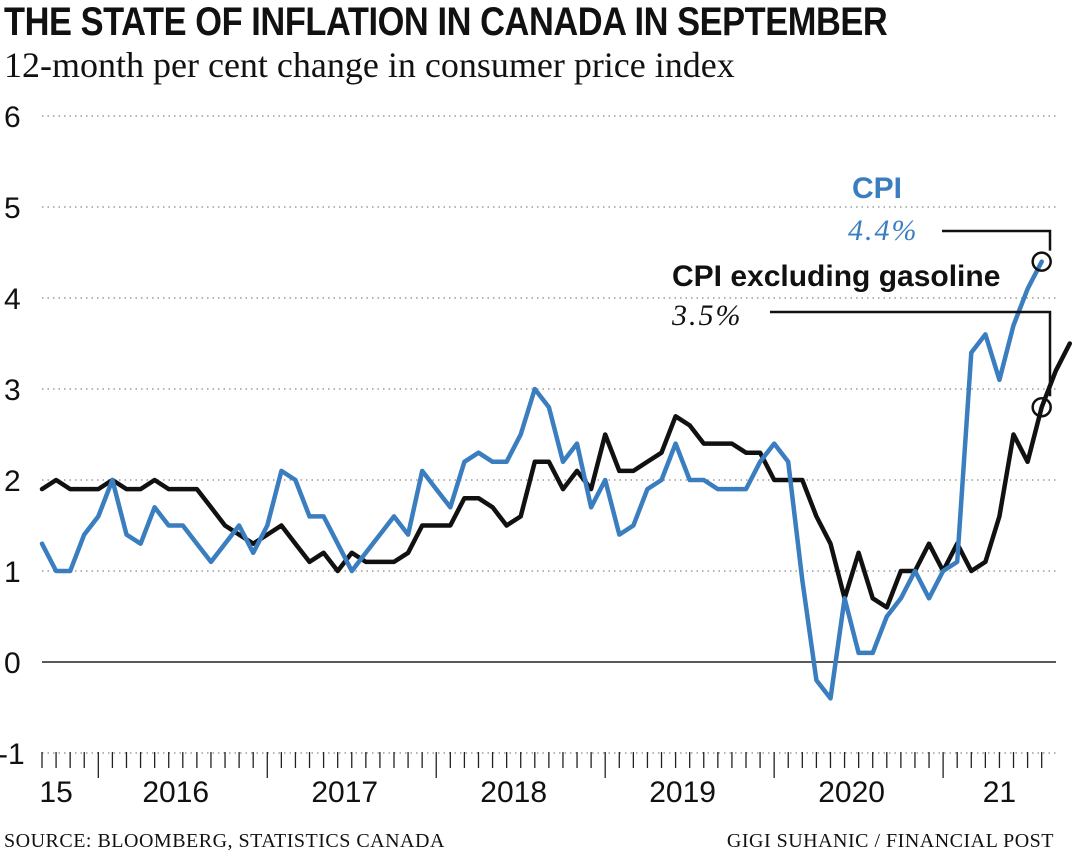 The image size is (1080, 862). I want to click on y-tick-label: 1, so click(12, 572).